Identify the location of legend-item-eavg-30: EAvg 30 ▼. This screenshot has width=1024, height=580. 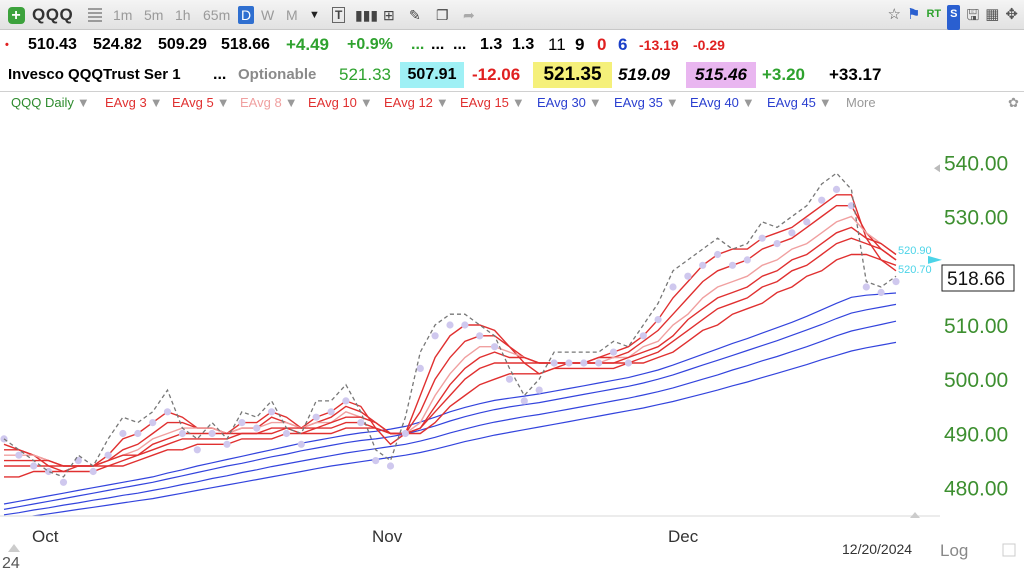
(569, 102).